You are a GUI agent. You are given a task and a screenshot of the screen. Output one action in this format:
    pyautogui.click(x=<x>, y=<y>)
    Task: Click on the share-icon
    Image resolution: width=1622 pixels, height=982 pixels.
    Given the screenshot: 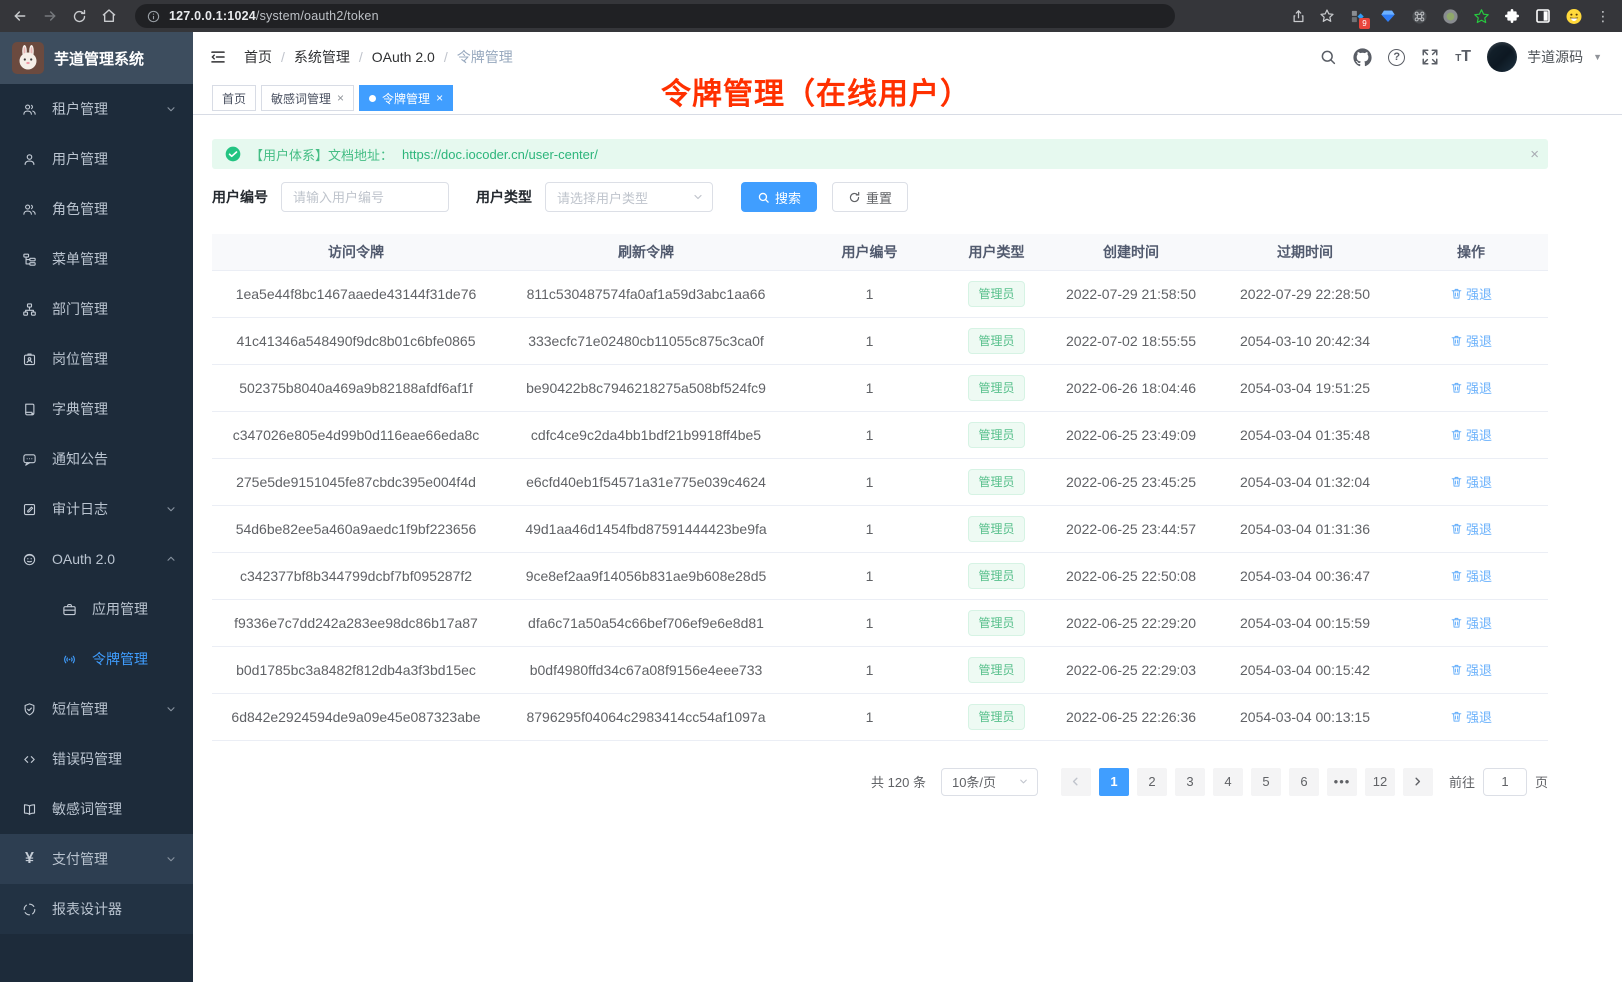 What is the action you would take?
    pyautogui.click(x=1298, y=16)
    